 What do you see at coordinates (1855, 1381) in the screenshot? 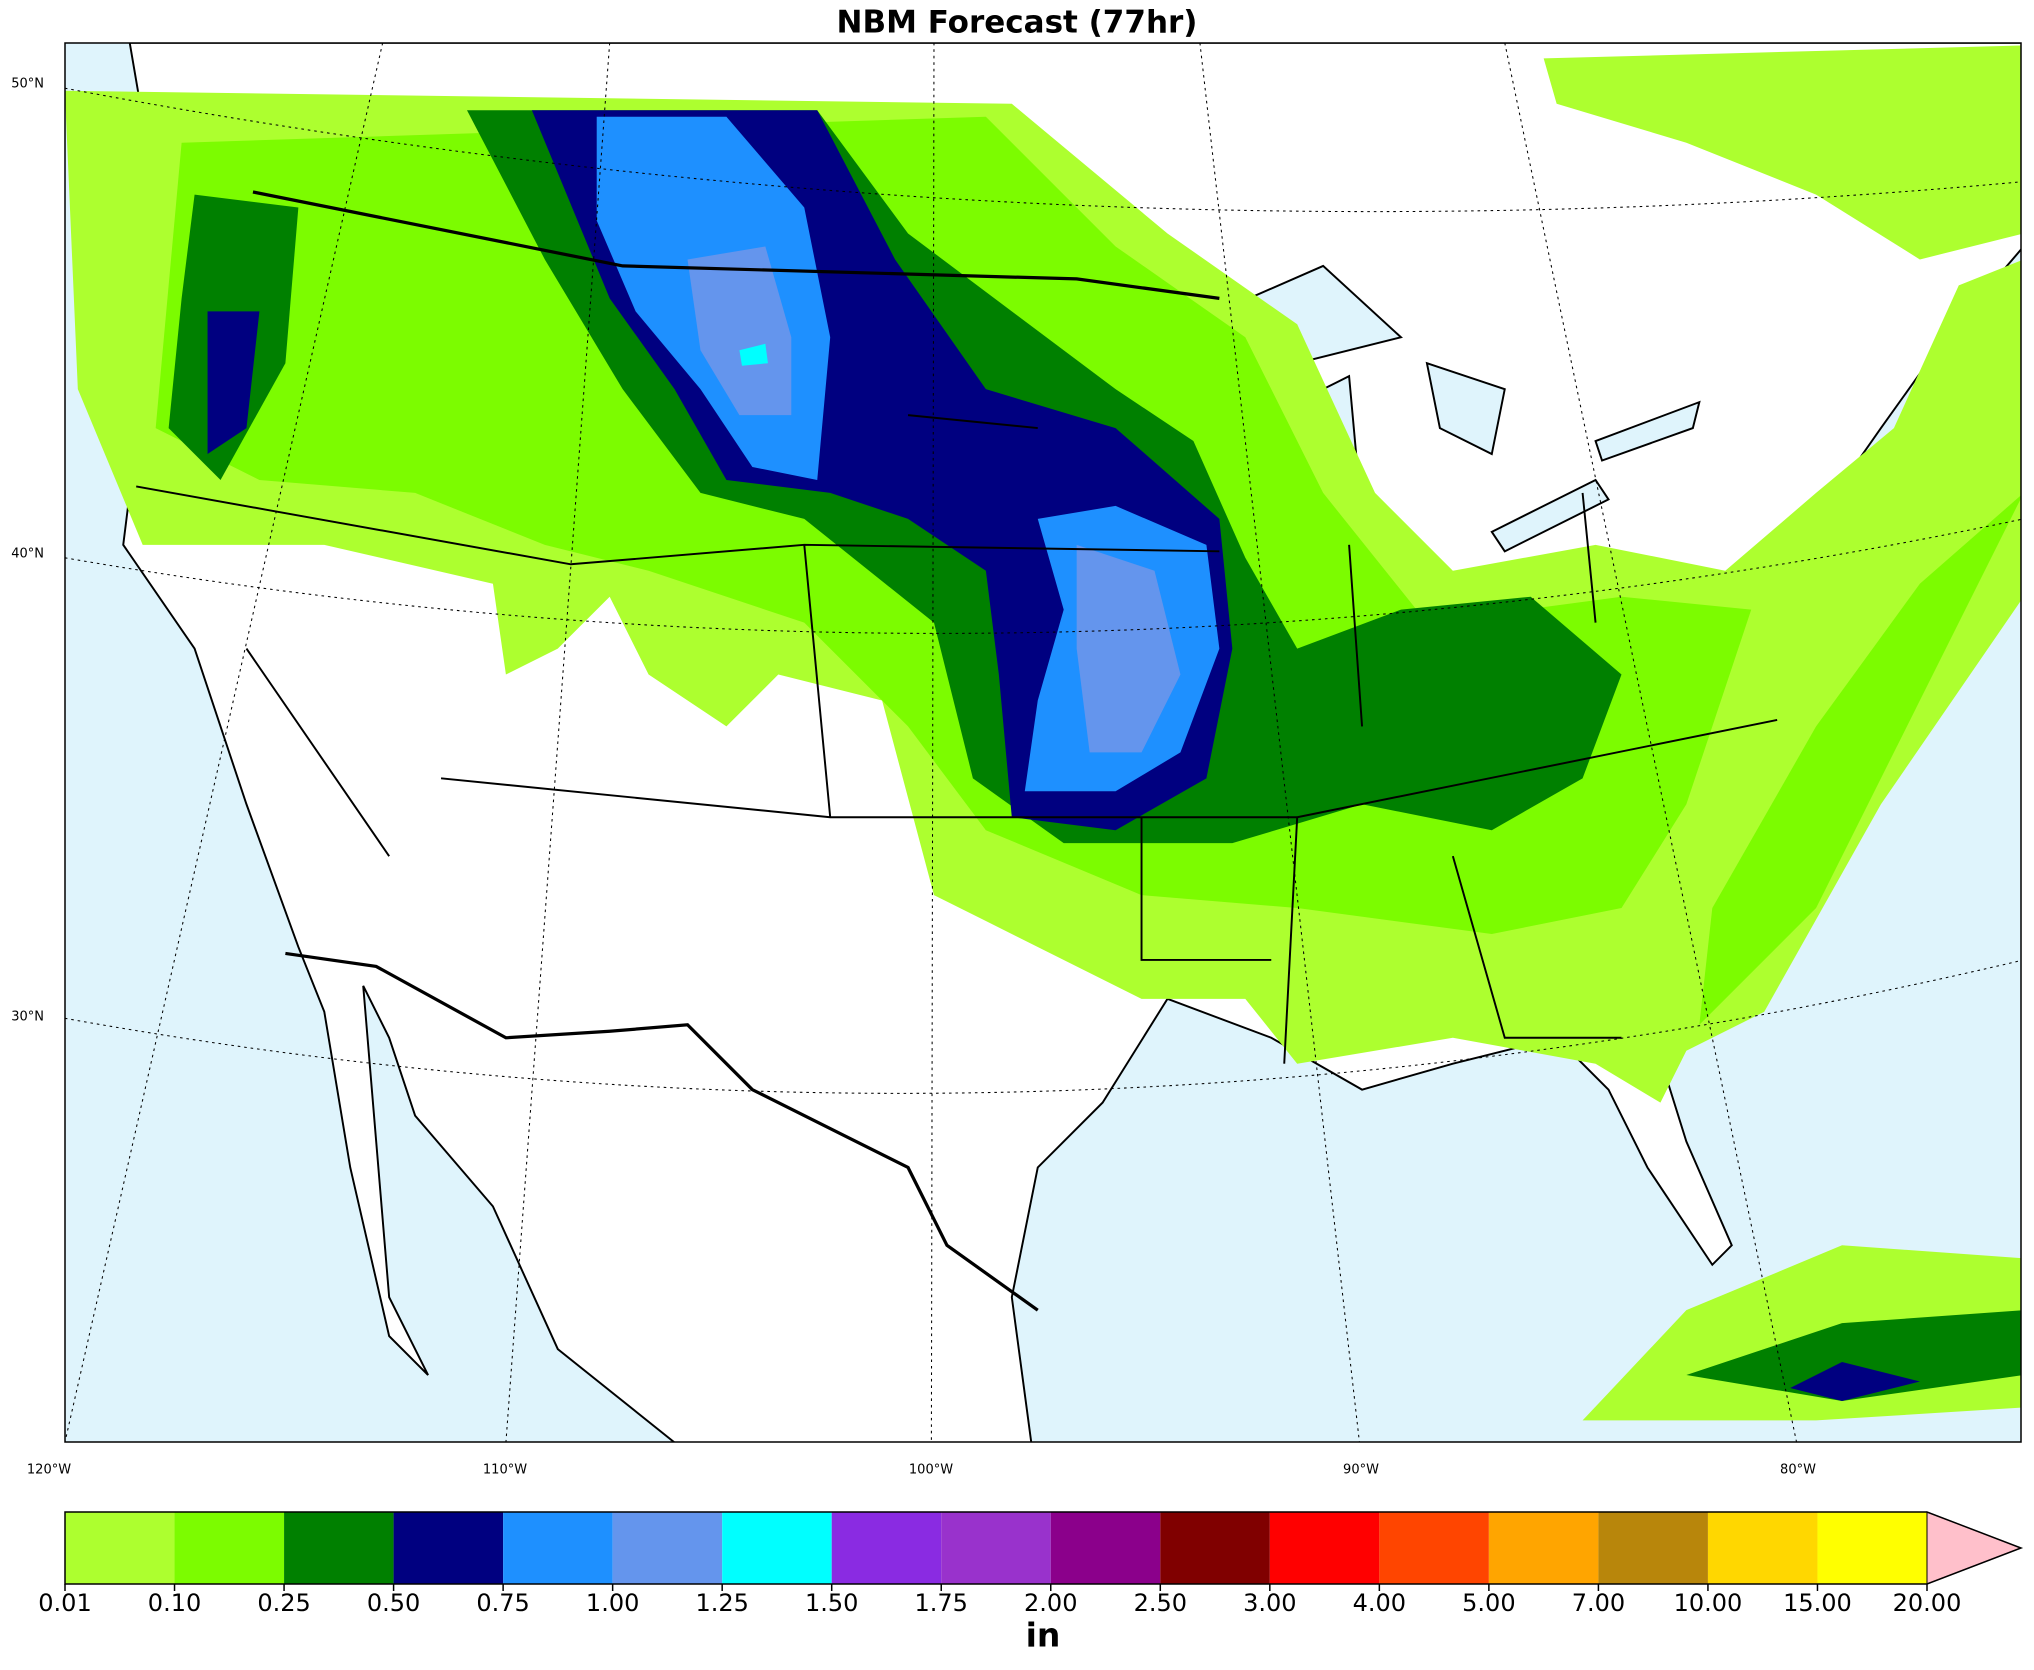
I see `precip-very-heavy-cuba` at bounding box center [1855, 1381].